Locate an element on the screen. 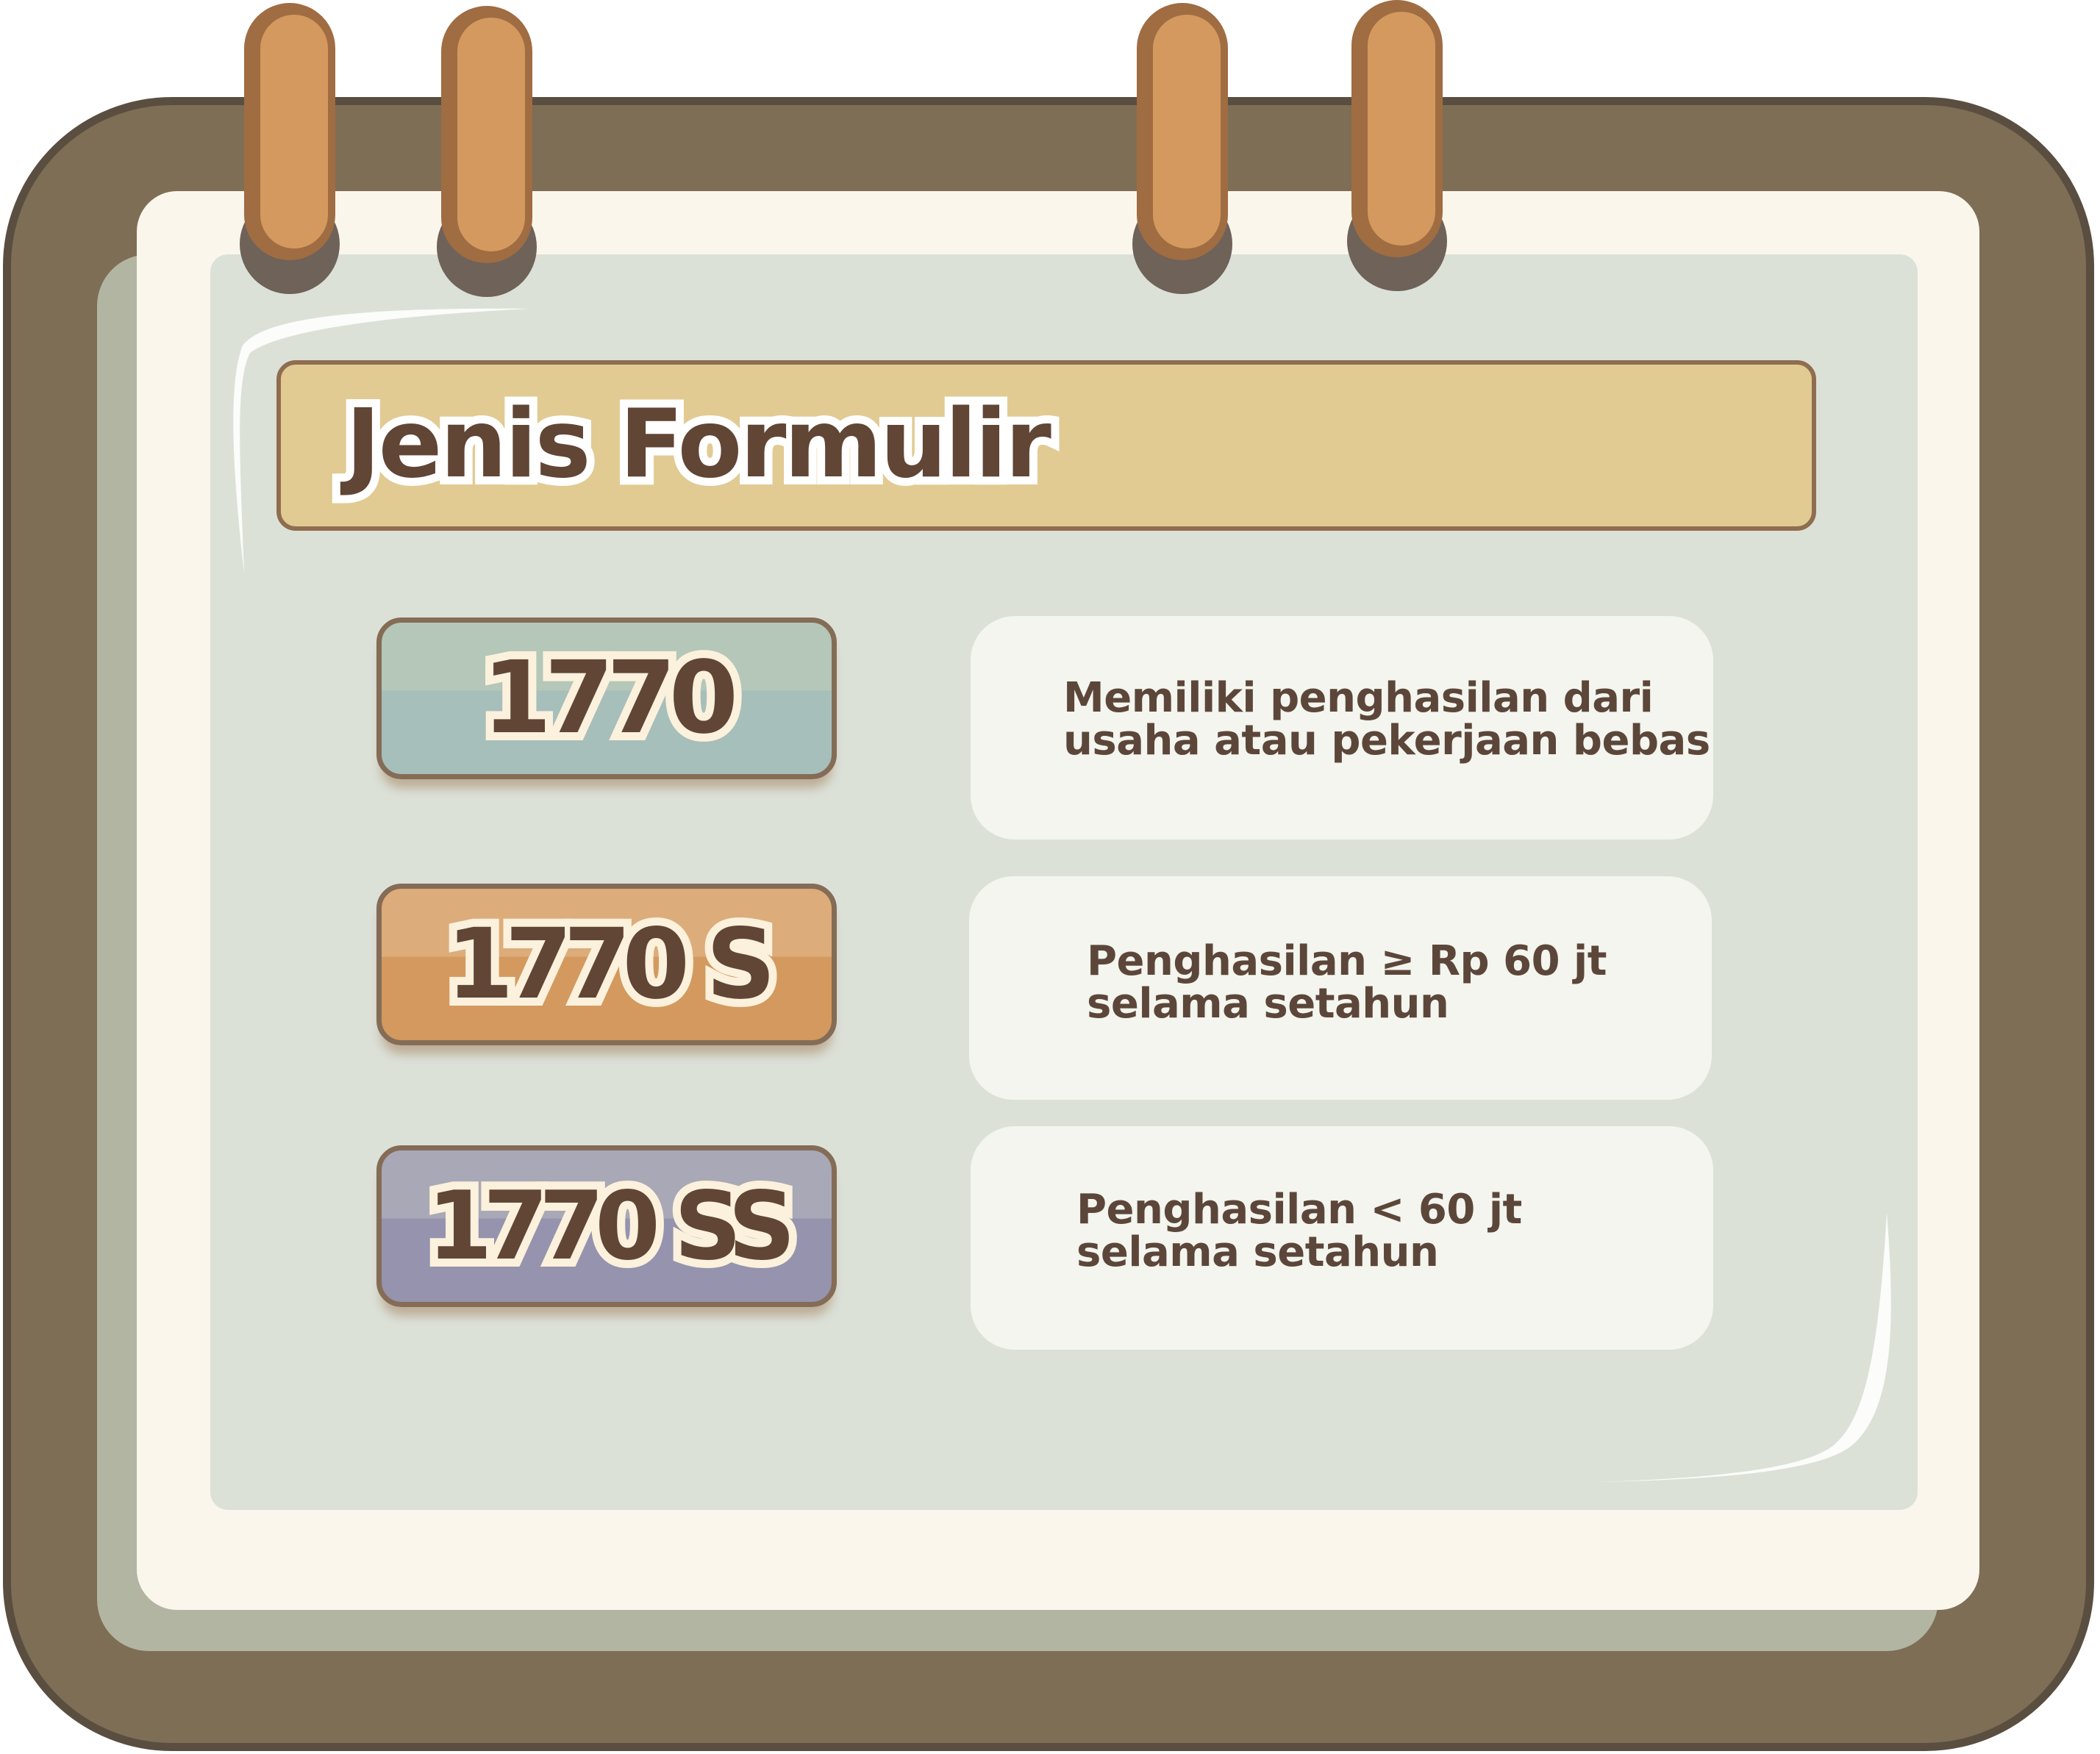 This screenshot has width=2100, height=1754. description-line: usaha atau pekerjaan bebas is located at coordinates (1387, 741).